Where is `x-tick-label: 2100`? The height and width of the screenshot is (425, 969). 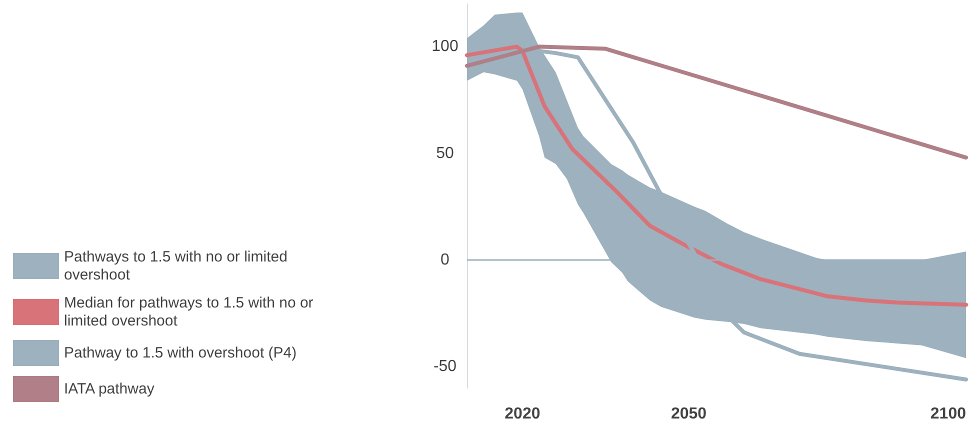
x-tick-label: 2100 is located at coordinates (948, 414).